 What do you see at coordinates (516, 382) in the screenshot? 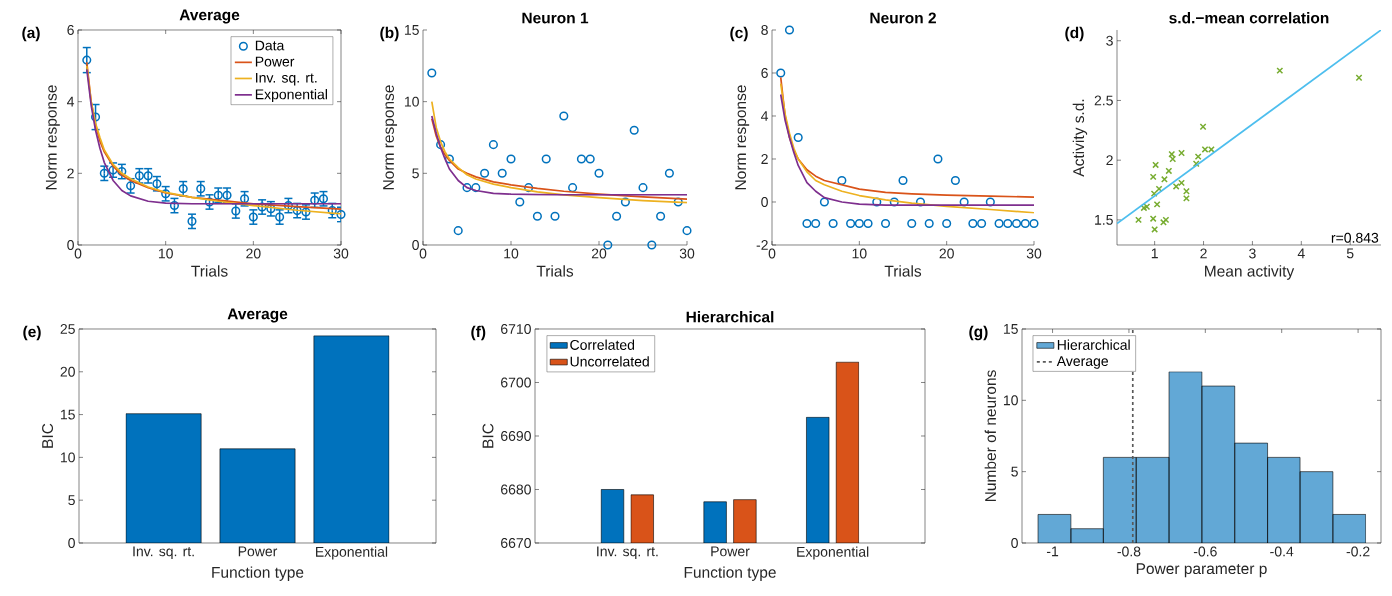
I see `y-tick-label: 6700` at bounding box center [516, 382].